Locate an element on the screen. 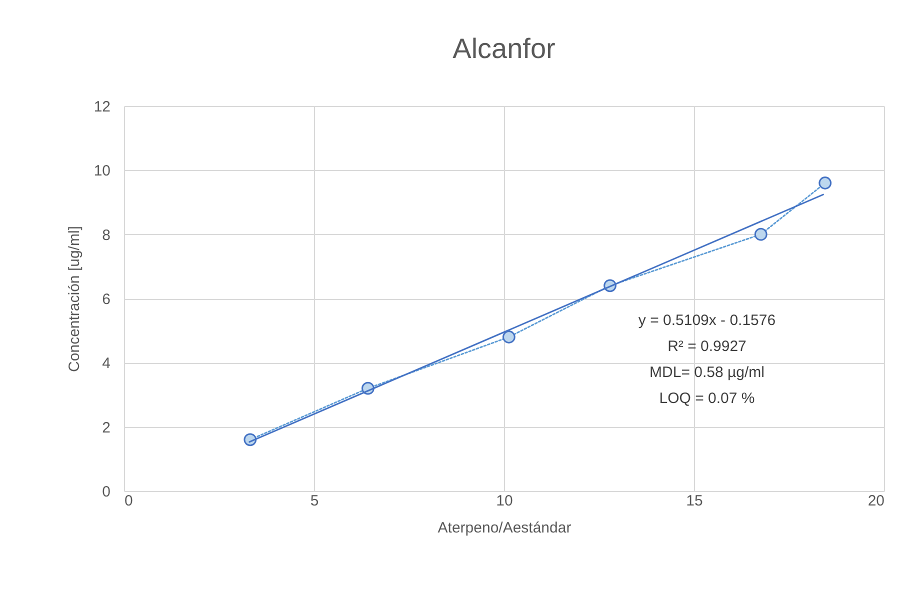 The width and height of the screenshot is (918, 606). x-tick-label: 10 is located at coordinates (504, 501).